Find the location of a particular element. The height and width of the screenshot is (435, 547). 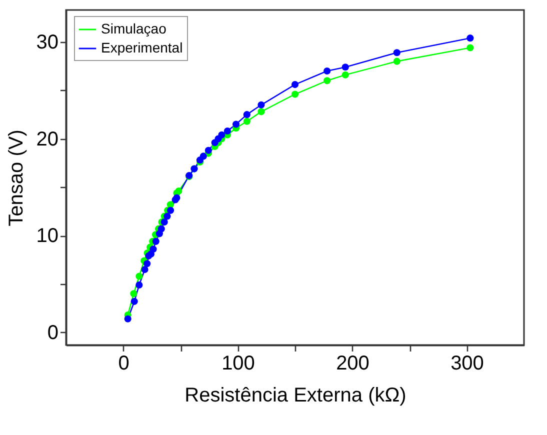

x-tick-label: 0 is located at coordinates (124, 363).